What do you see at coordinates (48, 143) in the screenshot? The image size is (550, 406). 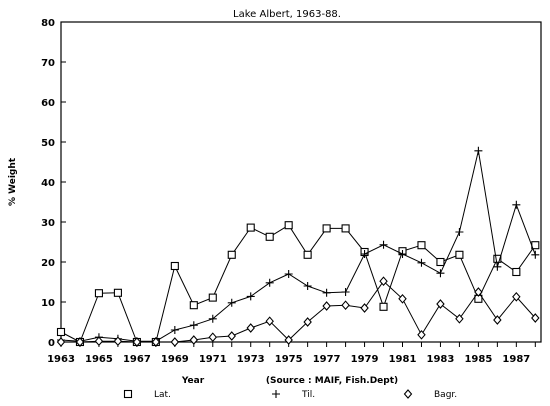 I see `y-tick-label: 50` at bounding box center [48, 143].